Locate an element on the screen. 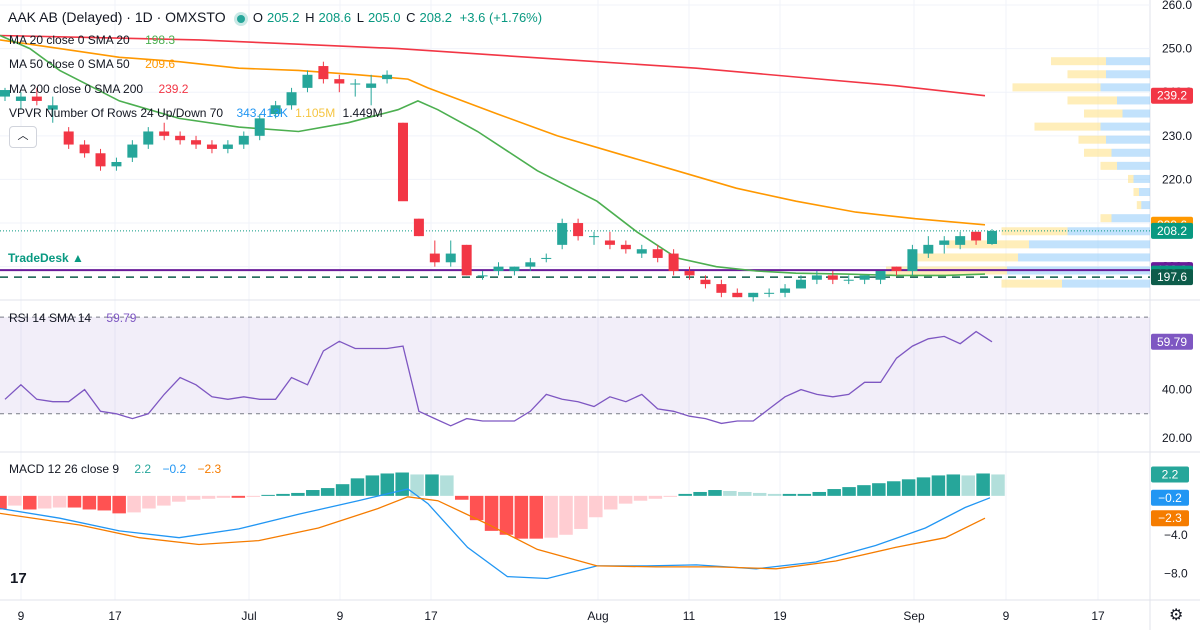 This screenshot has height=630, width=1200. macd-signal-line is located at coordinates (493, 533).